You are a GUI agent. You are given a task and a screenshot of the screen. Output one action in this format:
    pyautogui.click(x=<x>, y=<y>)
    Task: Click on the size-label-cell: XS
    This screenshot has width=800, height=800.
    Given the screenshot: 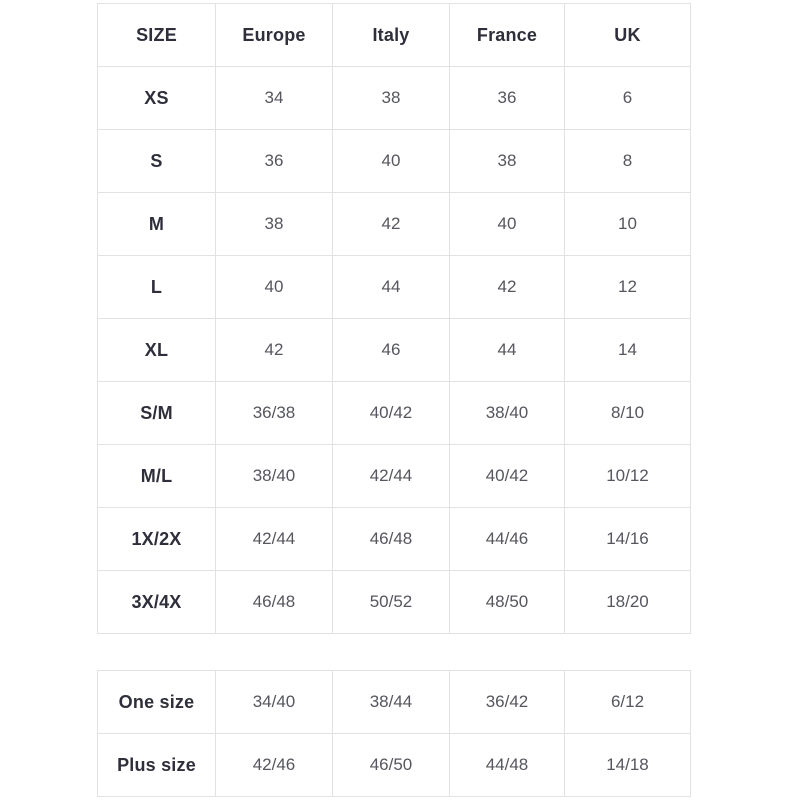 What is the action you would take?
    pyautogui.click(x=156, y=98)
    